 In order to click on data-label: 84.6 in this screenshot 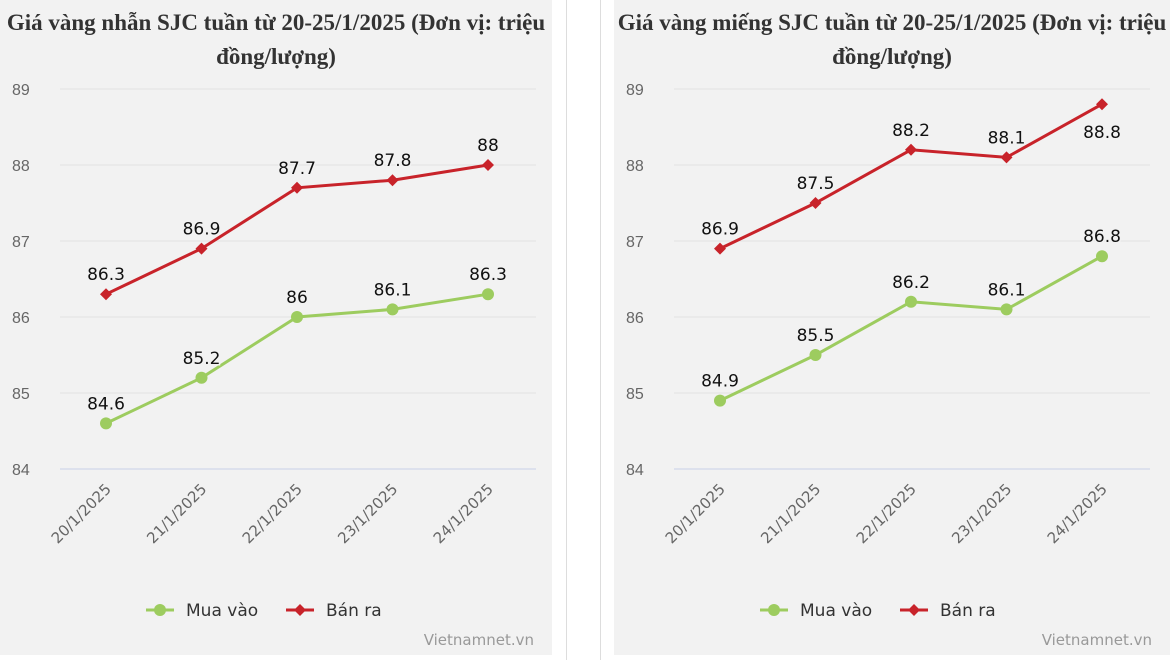, I will do `click(106, 404)`.